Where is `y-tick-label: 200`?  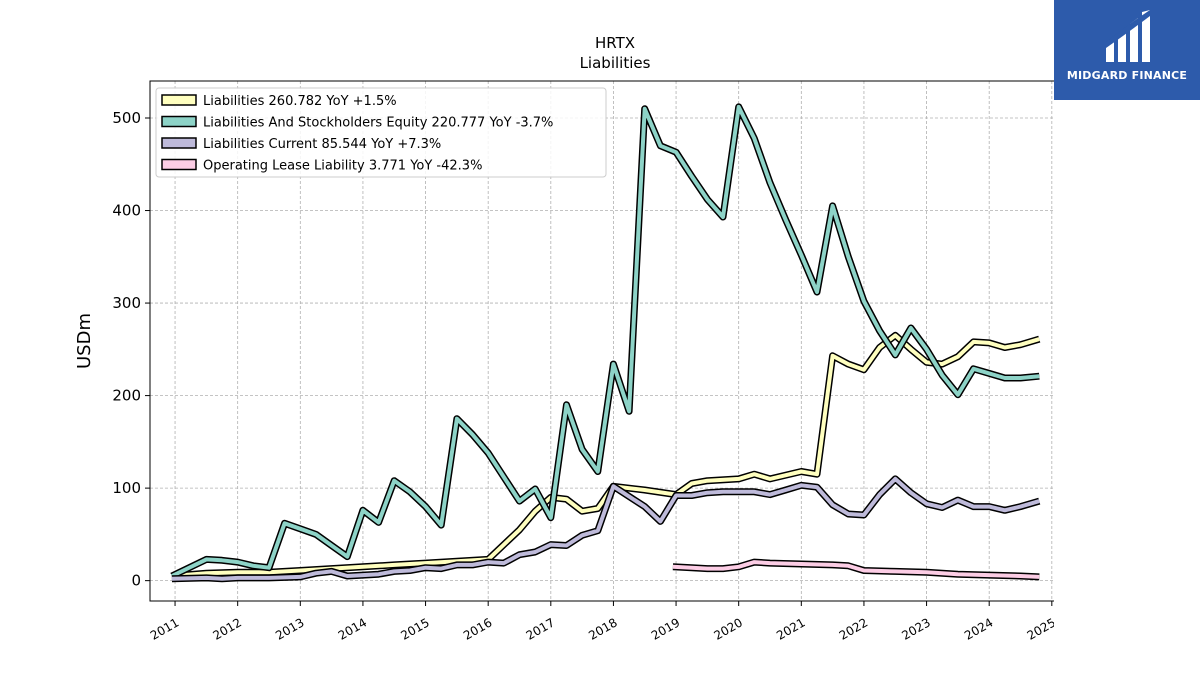 y-tick-label: 200 is located at coordinates (126, 396).